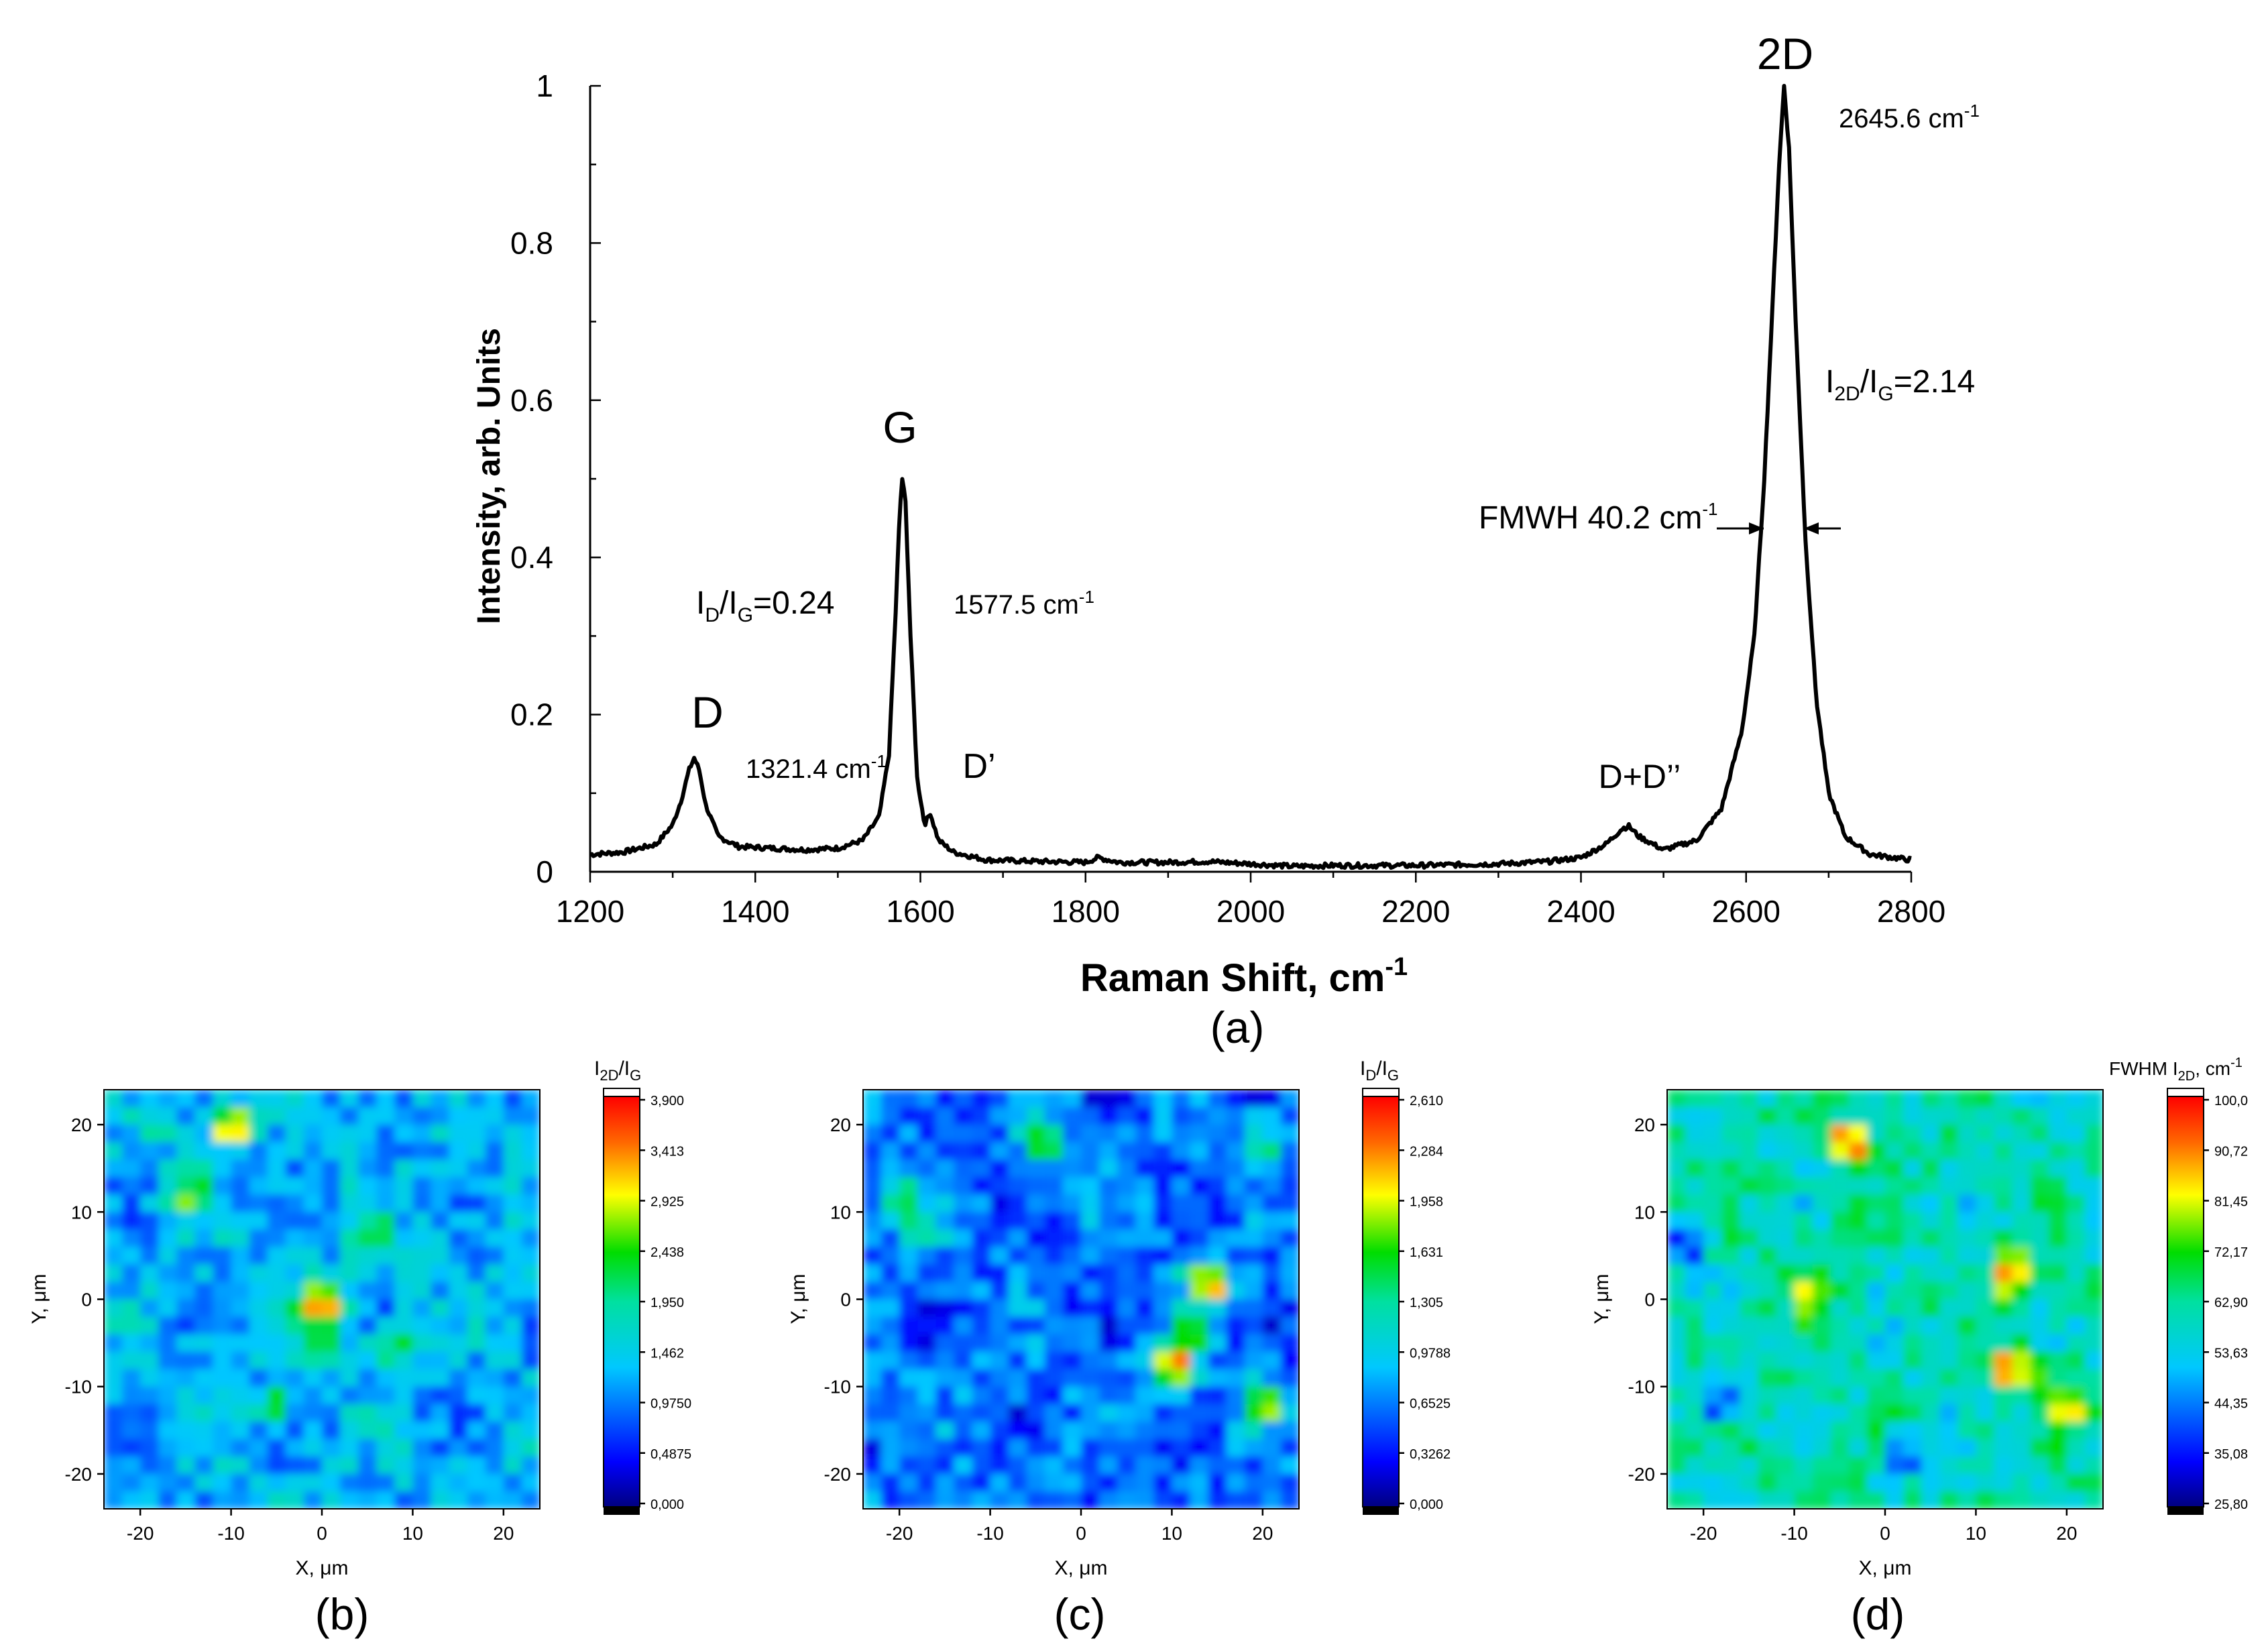 Image resolution: width=2268 pixels, height=1651 pixels. What do you see at coordinates (1381, 1092) in the screenshot?
I see `colorbar-over` at bounding box center [1381, 1092].